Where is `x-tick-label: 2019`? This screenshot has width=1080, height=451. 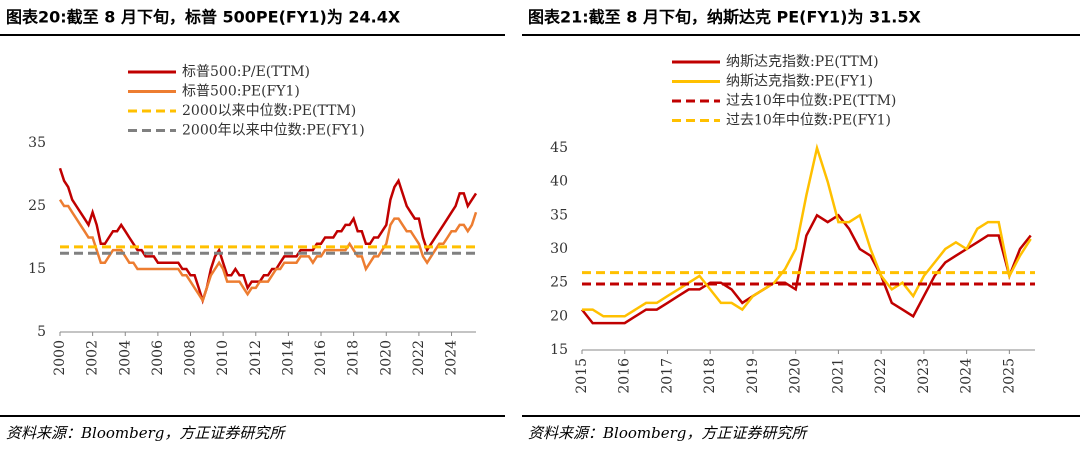
x-tick-label: 2019 is located at coordinates (753, 376).